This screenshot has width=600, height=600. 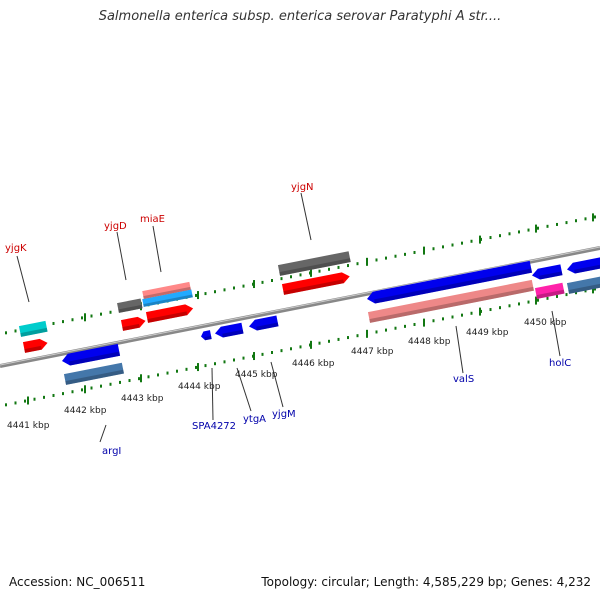 I want to click on gene-label-argi: argI, so click(x=111, y=451).